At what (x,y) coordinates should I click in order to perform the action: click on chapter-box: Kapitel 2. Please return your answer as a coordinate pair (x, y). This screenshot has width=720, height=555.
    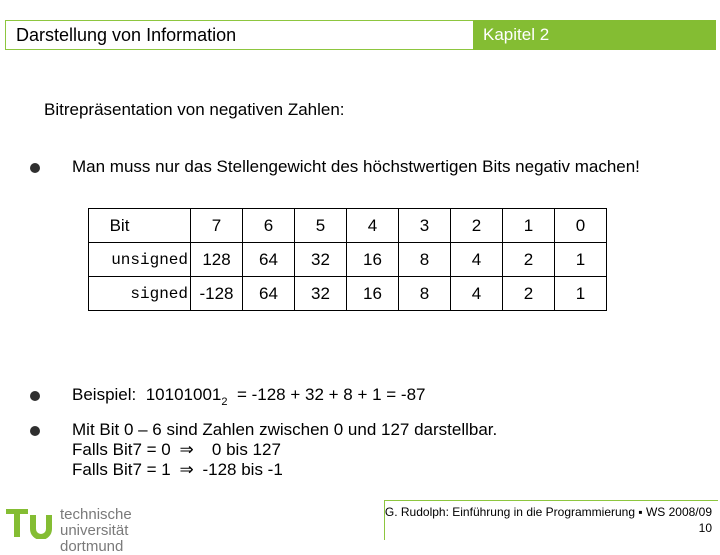
    Looking at the image, I should click on (594, 35).